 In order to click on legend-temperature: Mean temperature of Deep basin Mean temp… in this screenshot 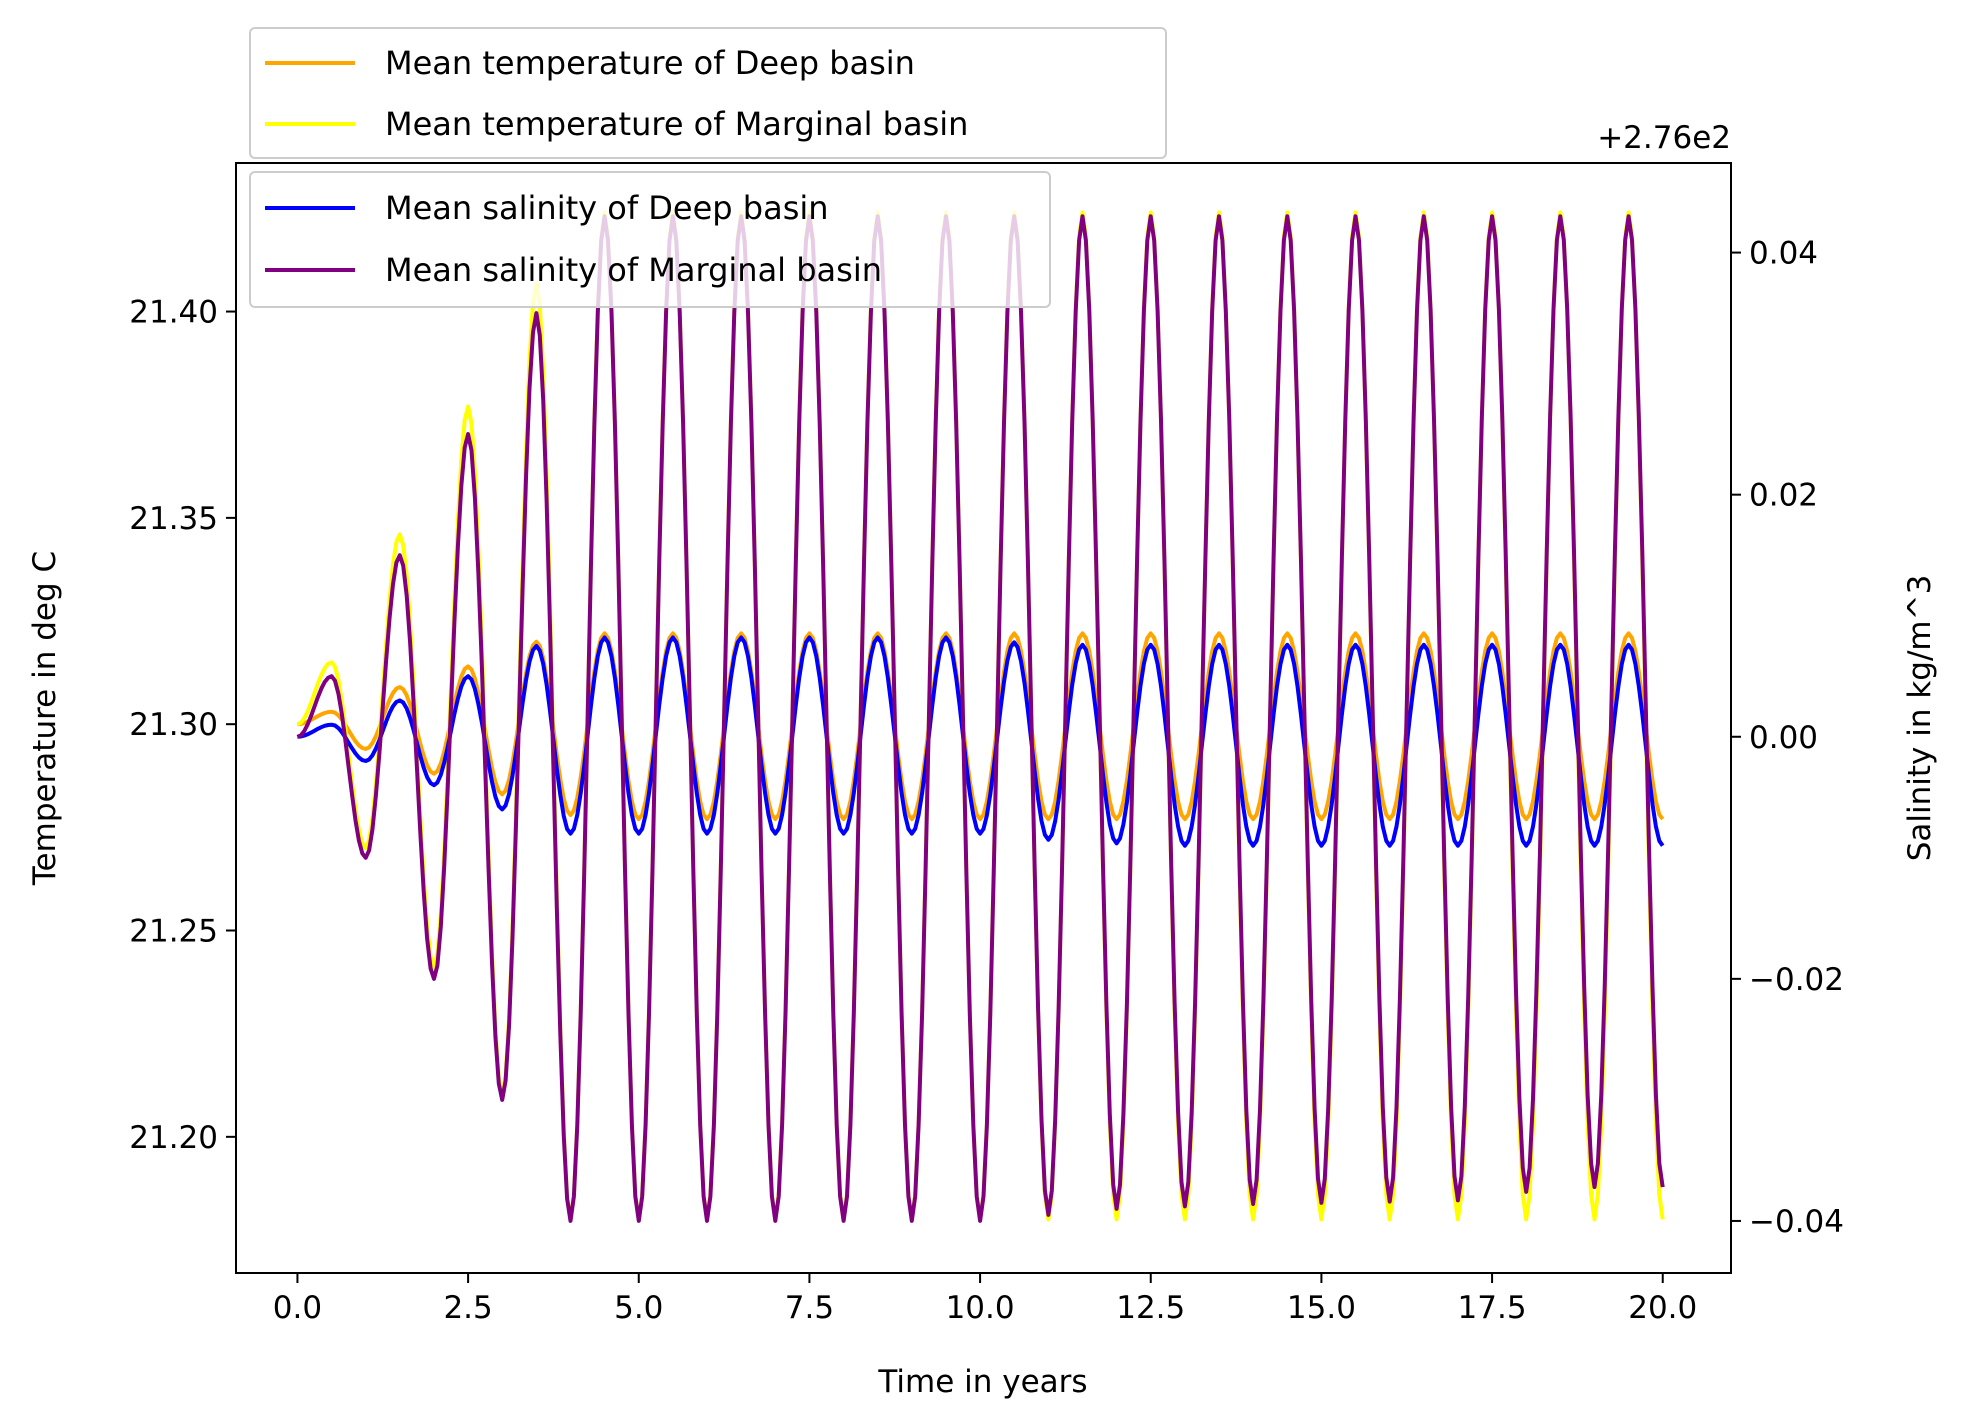, I will do `click(708, 93)`.